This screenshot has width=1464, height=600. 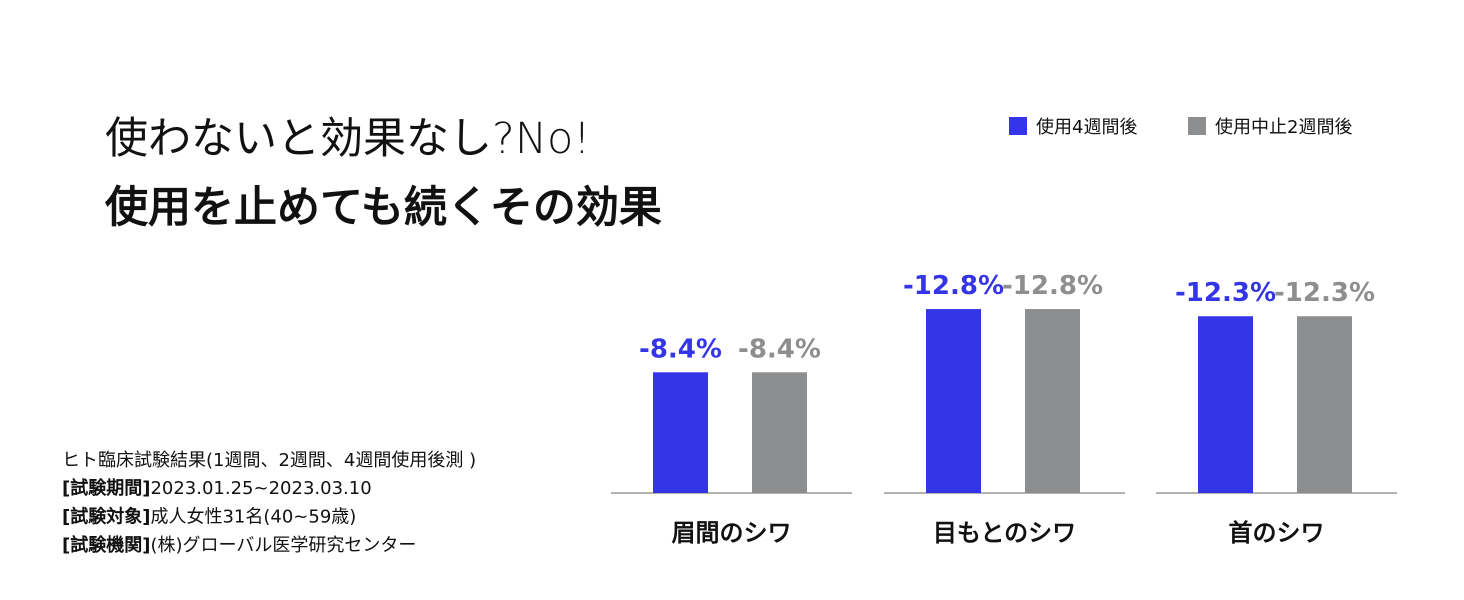 I want to click on note-line: [試験機関](株)グローバル医学研究センター, so click(x=239, y=545).